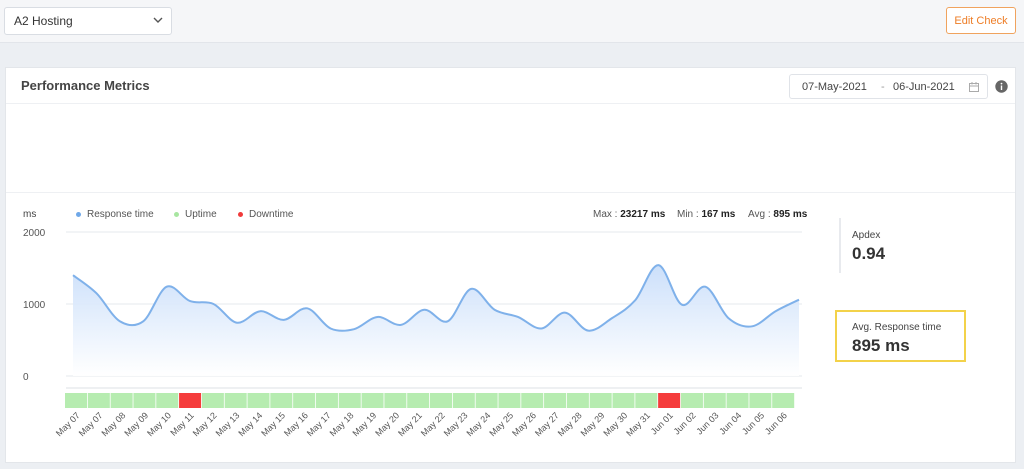 The image size is (1024, 469). Describe the element at coordinates (547, 424) in the screenshot. I see `x-tick-label: May 27` at that location.